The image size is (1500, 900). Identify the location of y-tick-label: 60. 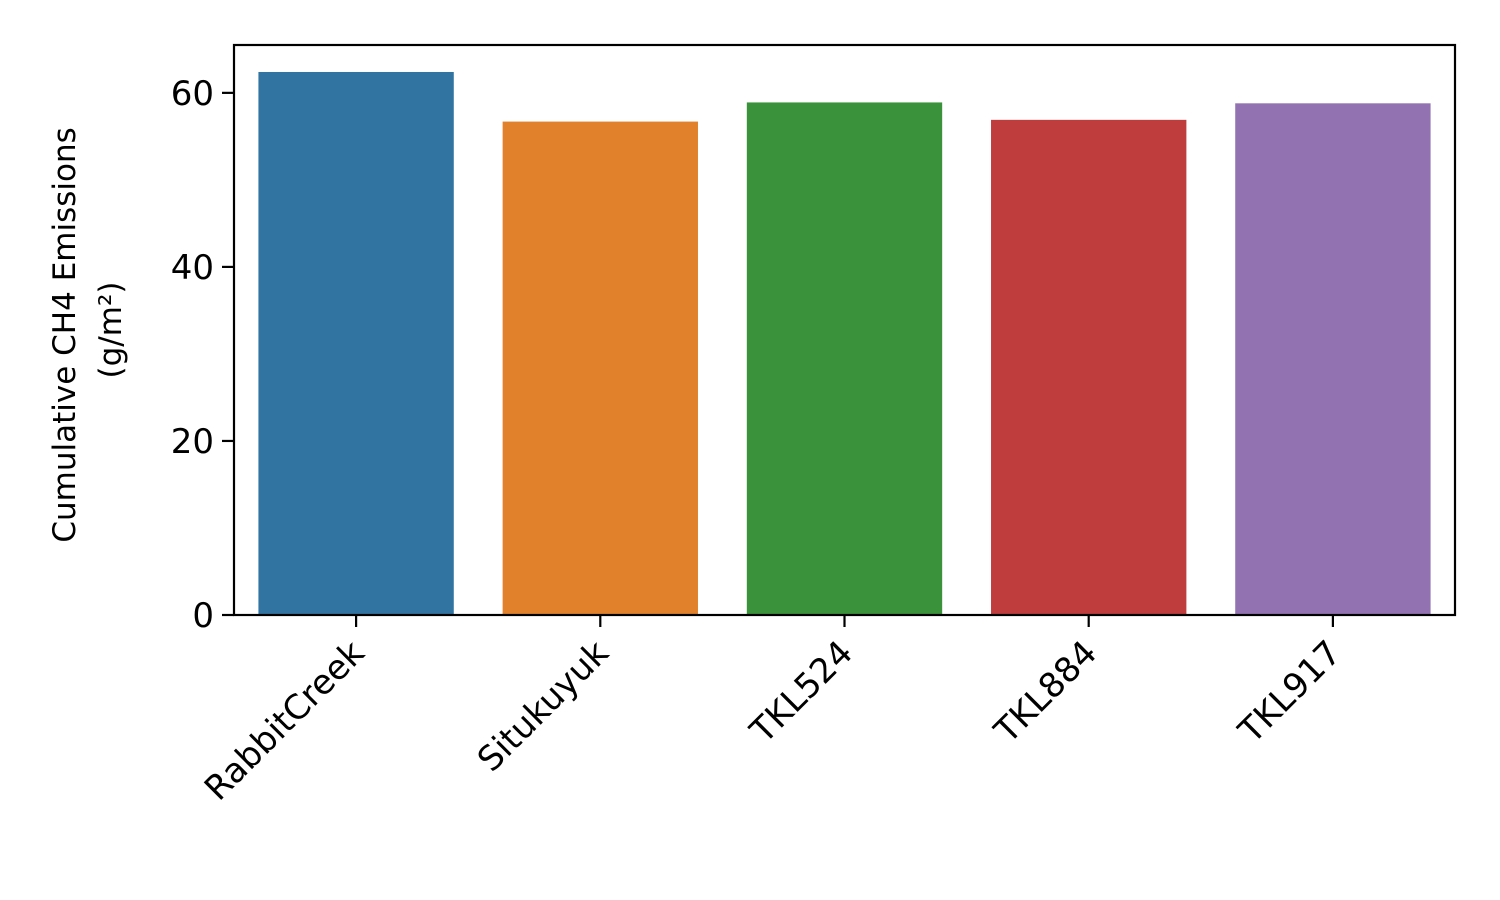
(192, 94).